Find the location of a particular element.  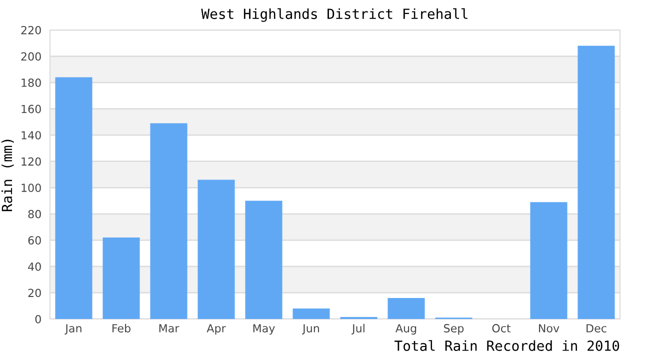

y-tick-label: 160 is located at coordinates (31, 109).